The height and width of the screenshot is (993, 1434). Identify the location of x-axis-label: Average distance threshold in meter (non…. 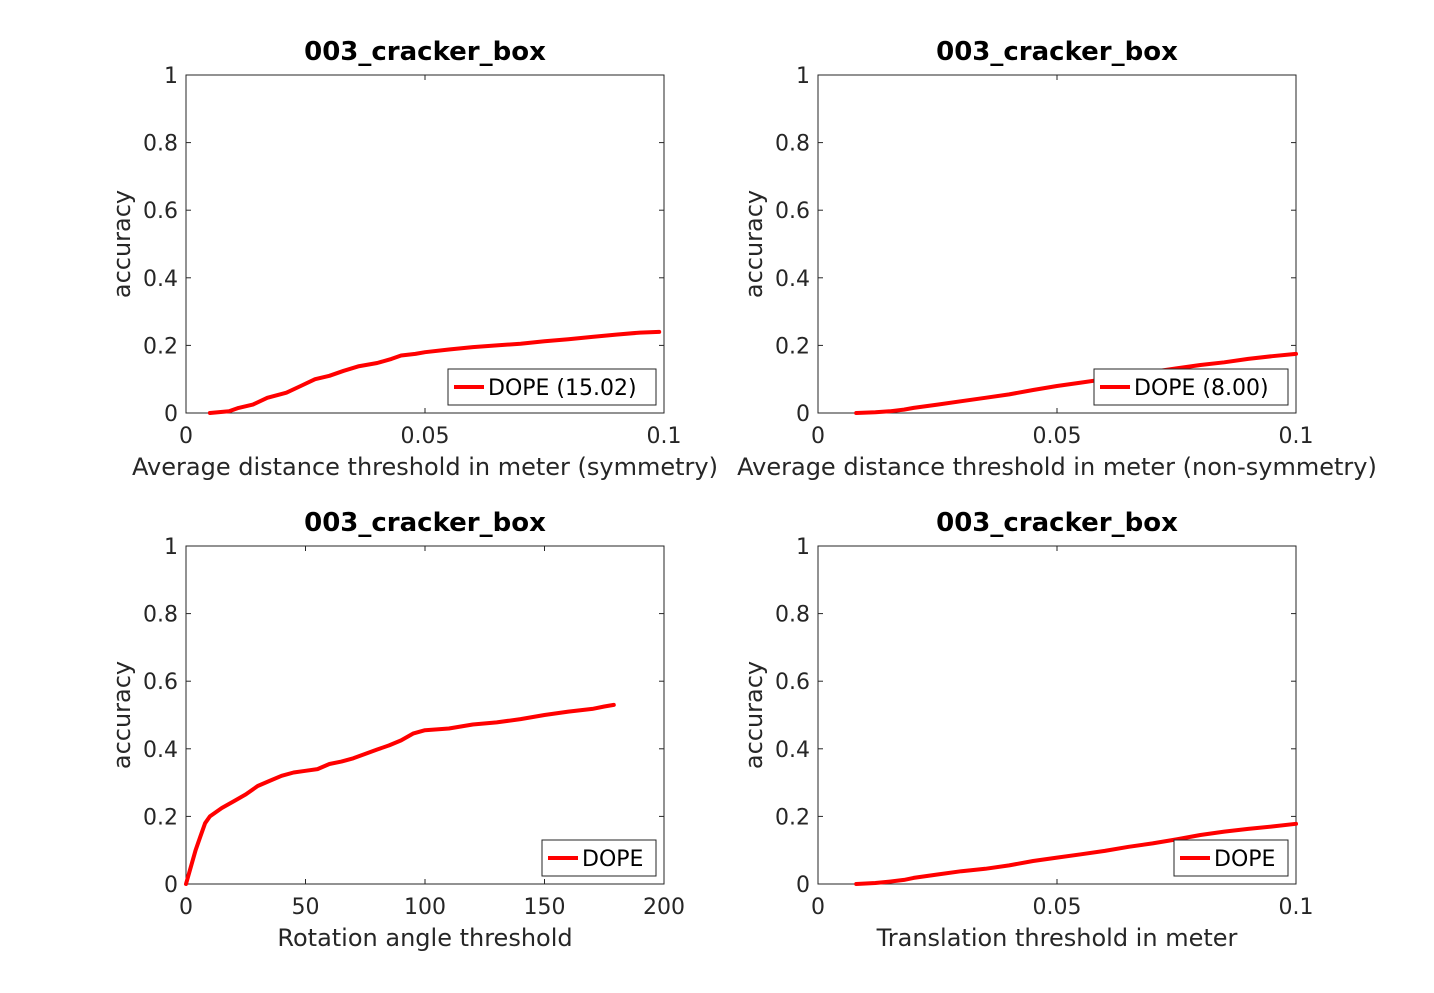
(1057, 467).